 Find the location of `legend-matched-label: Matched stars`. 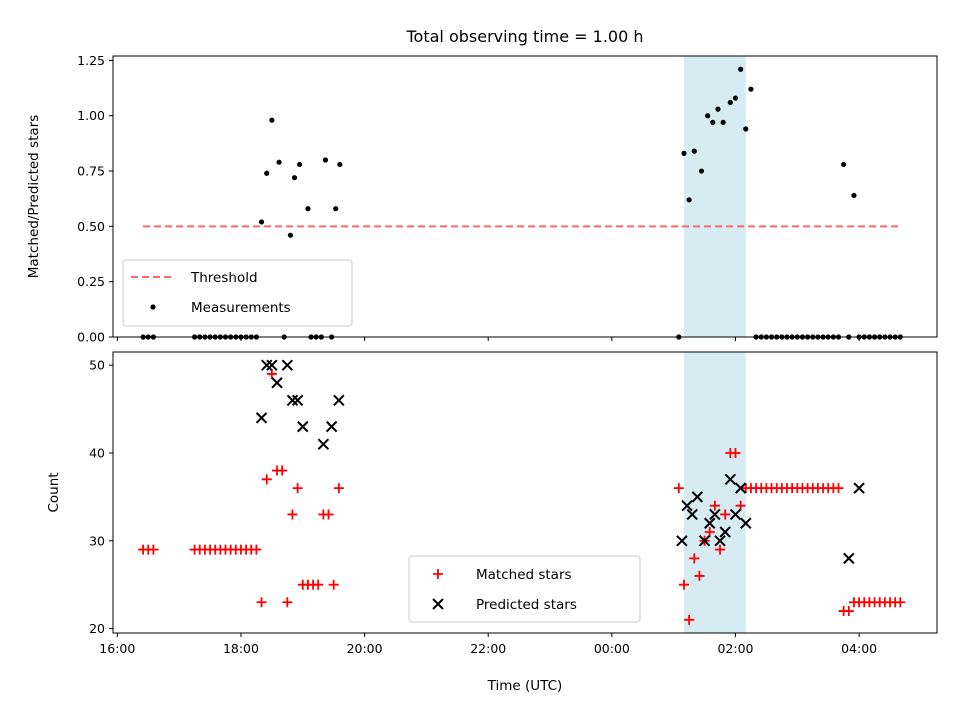

legend-matched-label: Matched stars is located at coordinates (524, 575).